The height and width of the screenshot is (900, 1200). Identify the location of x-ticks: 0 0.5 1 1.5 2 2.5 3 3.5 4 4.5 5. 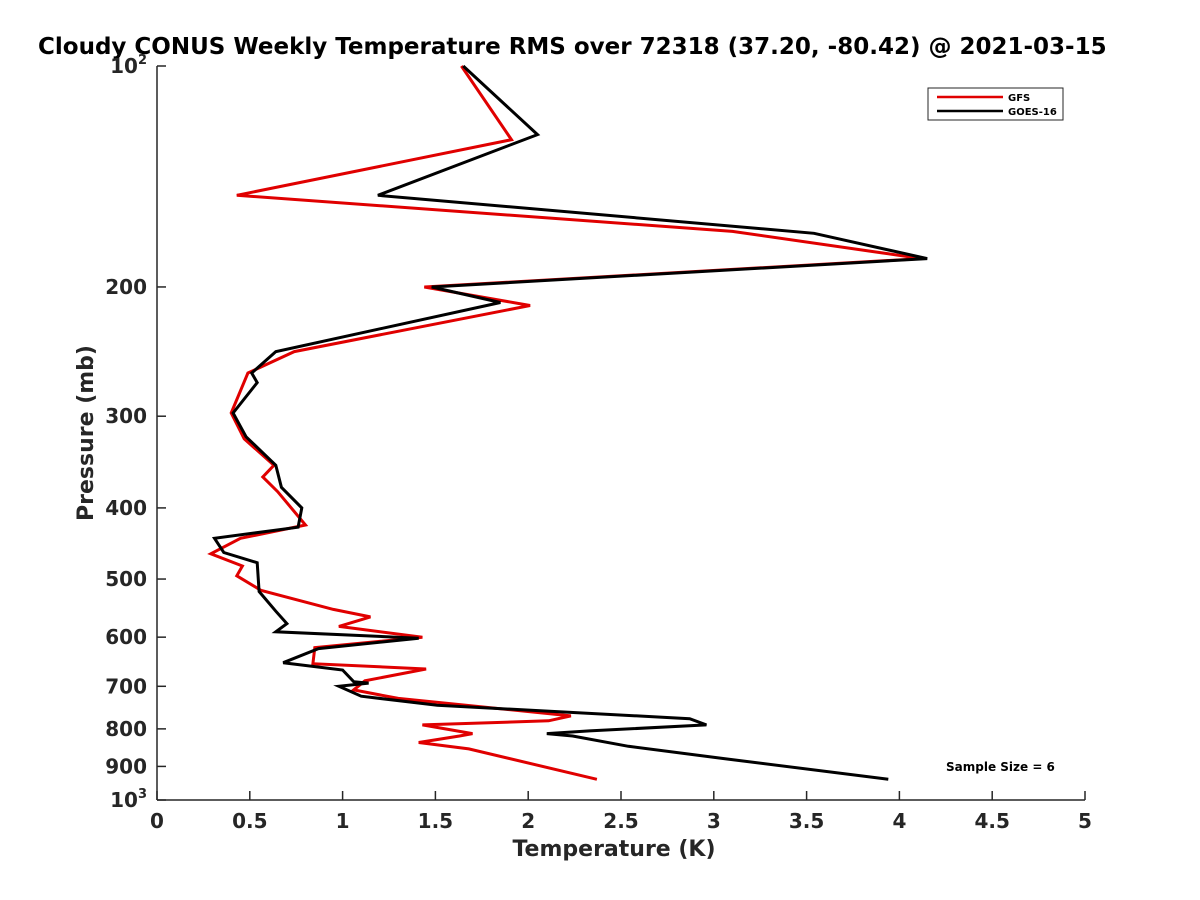
(621, 812).